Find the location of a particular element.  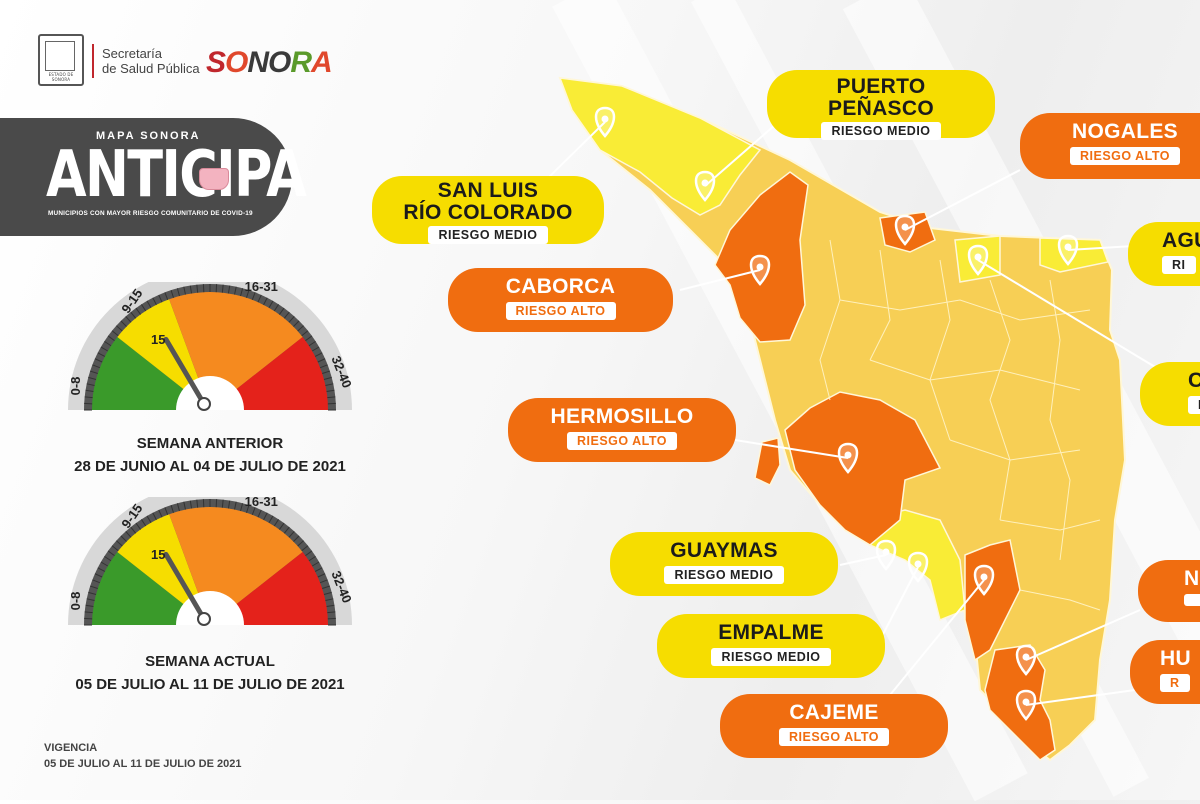

callout-navojoa: N is located at coordinates (1169, 591).